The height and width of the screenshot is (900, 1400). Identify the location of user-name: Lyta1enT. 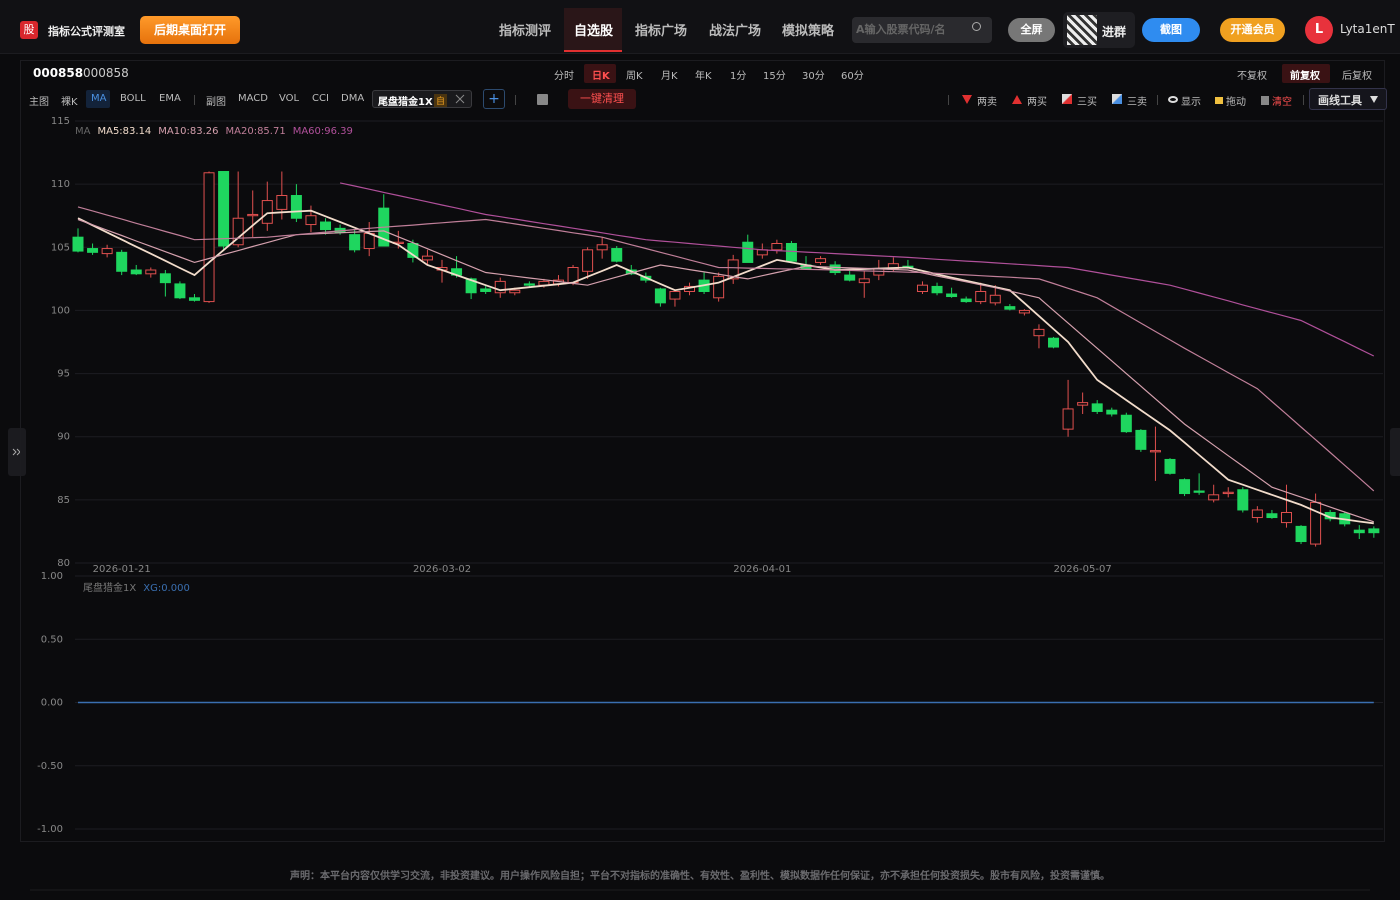
(1367, 29).